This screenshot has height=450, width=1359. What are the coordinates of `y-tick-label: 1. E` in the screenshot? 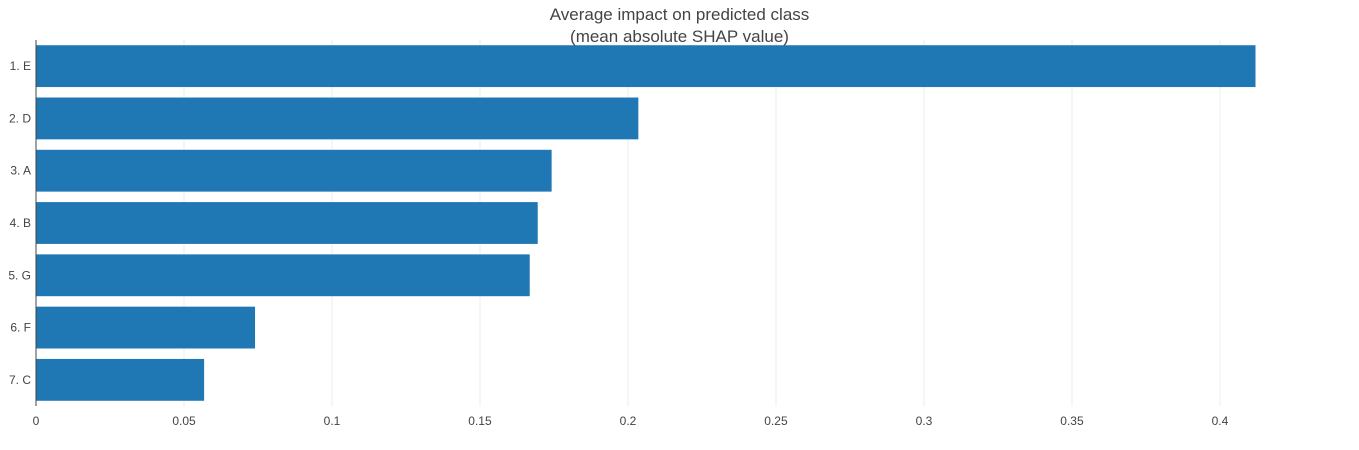 It's located at (20, 66).